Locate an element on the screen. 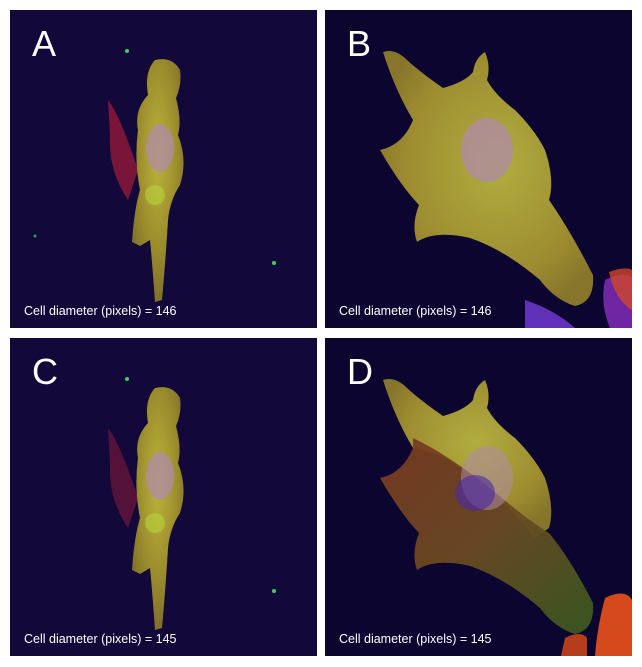  panel-b-caption: Cell diameter (pixels) = 146 is located at coordinates (415, 311).